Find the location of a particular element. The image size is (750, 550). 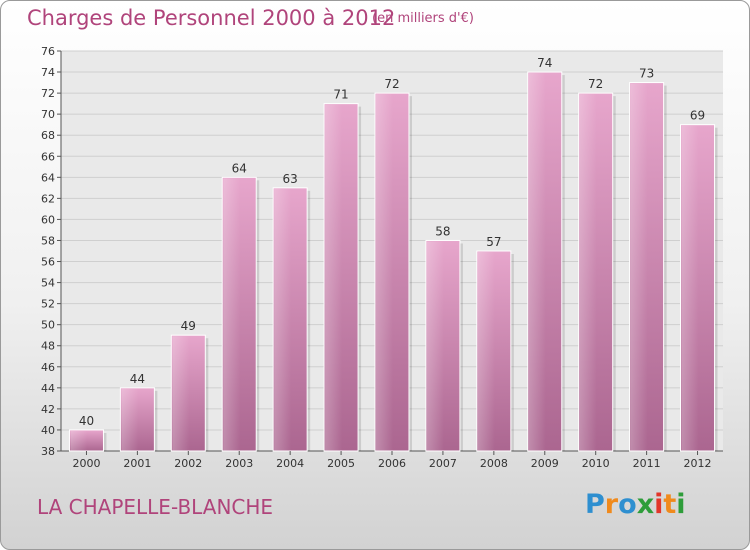

x-tick-label: 2010 is located at coordinates (596, 463).